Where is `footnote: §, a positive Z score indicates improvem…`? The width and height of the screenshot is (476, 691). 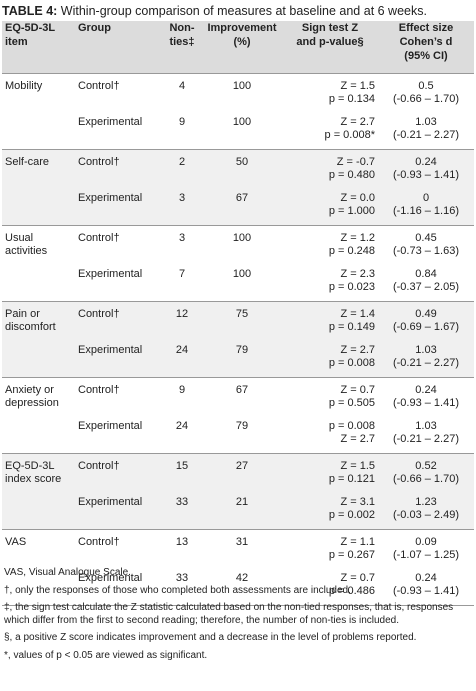 footnote: §, a positive Z score indicates improvem… is located at coordinates (210, 637).